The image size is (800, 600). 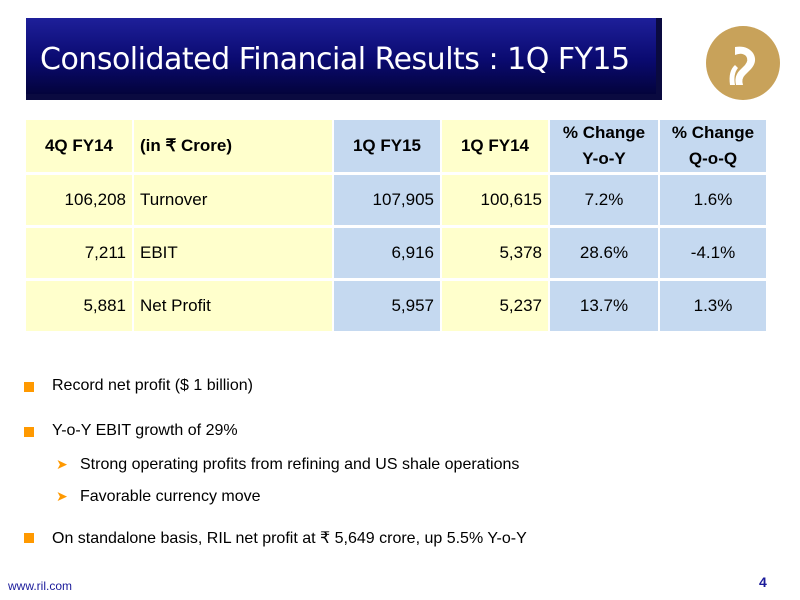 I want to click on header-units: (in ₹ Crore), so click(x=233, y=146).